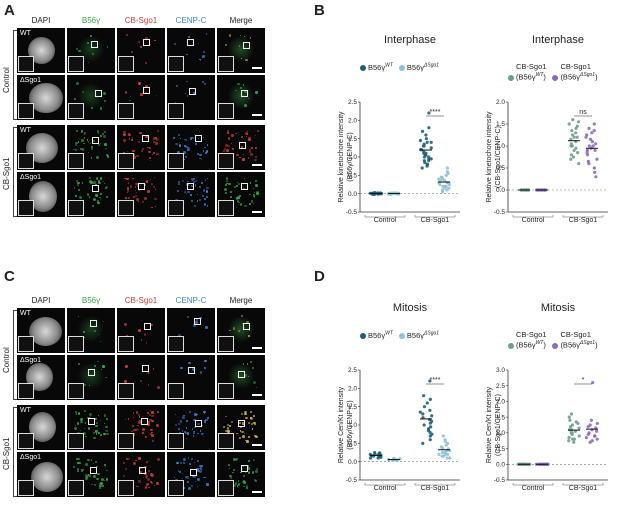 Image resolution: width=617 pixels, height=507 pixels. I want to click on significance-label: ns, so click(583, 112).